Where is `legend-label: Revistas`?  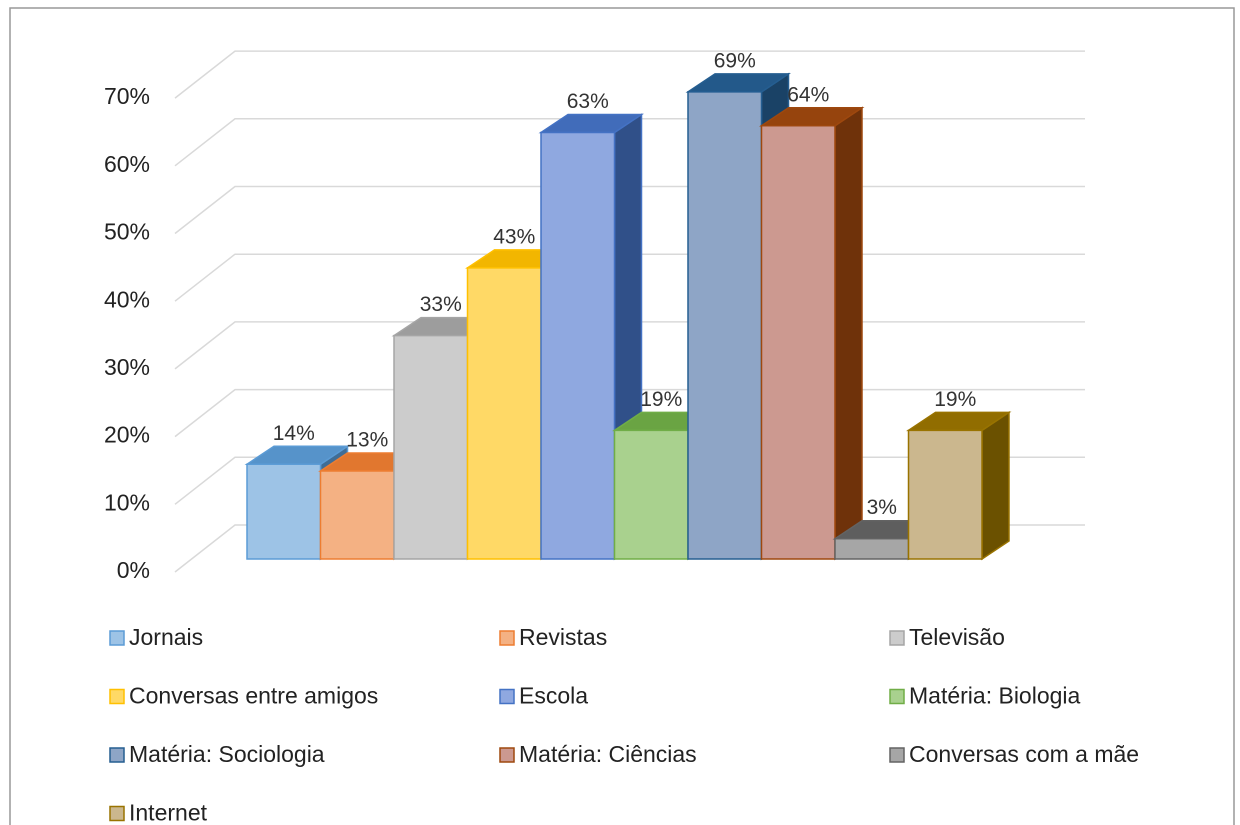
legend-label: Revistas is located at coordinates (563, 637).